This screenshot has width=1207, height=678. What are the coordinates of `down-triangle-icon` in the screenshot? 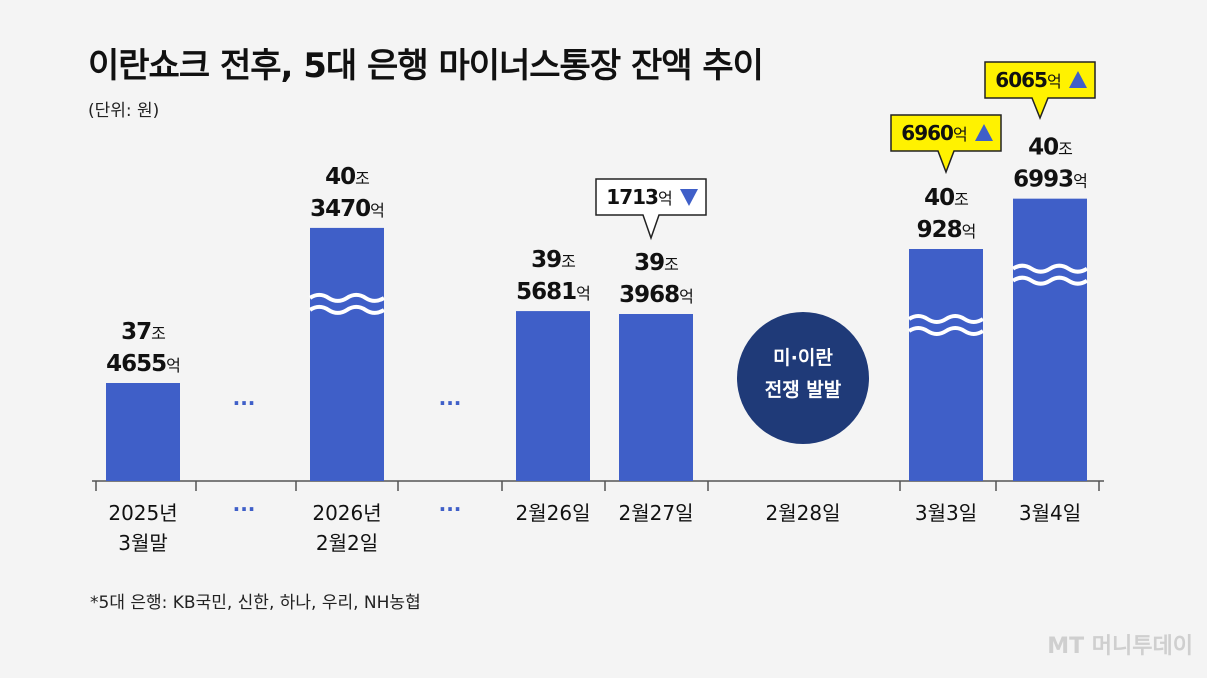 It's located at (689, 197).